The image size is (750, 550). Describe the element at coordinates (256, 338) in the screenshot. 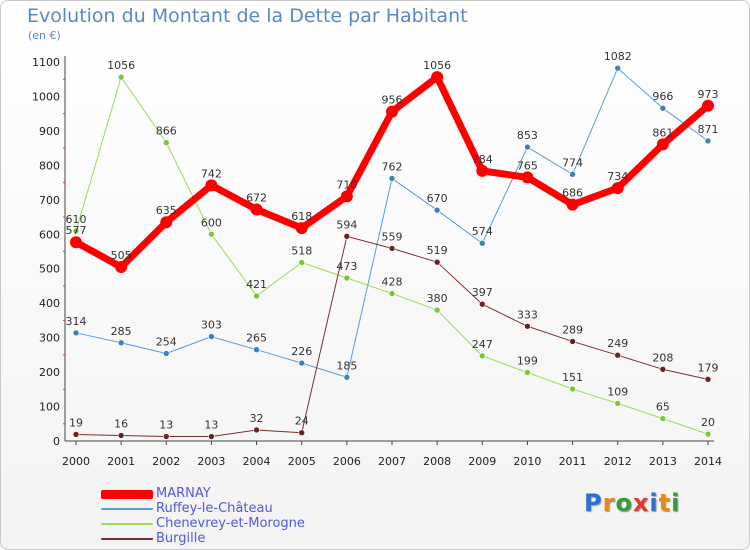

I see `data-label: 265` at that location.